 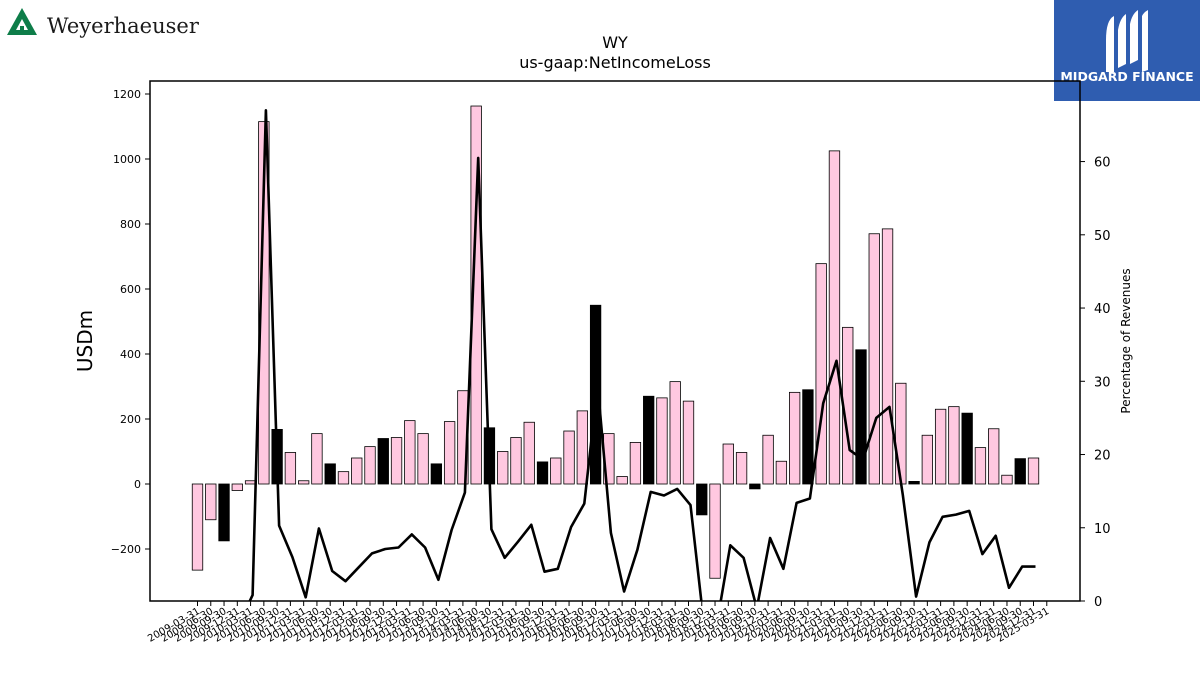 What do you see at coordinates (1126, 340) in the screenshot?
I see `y2-axis-label: Percentage of Revenues` at bounding box center [1126, 340].